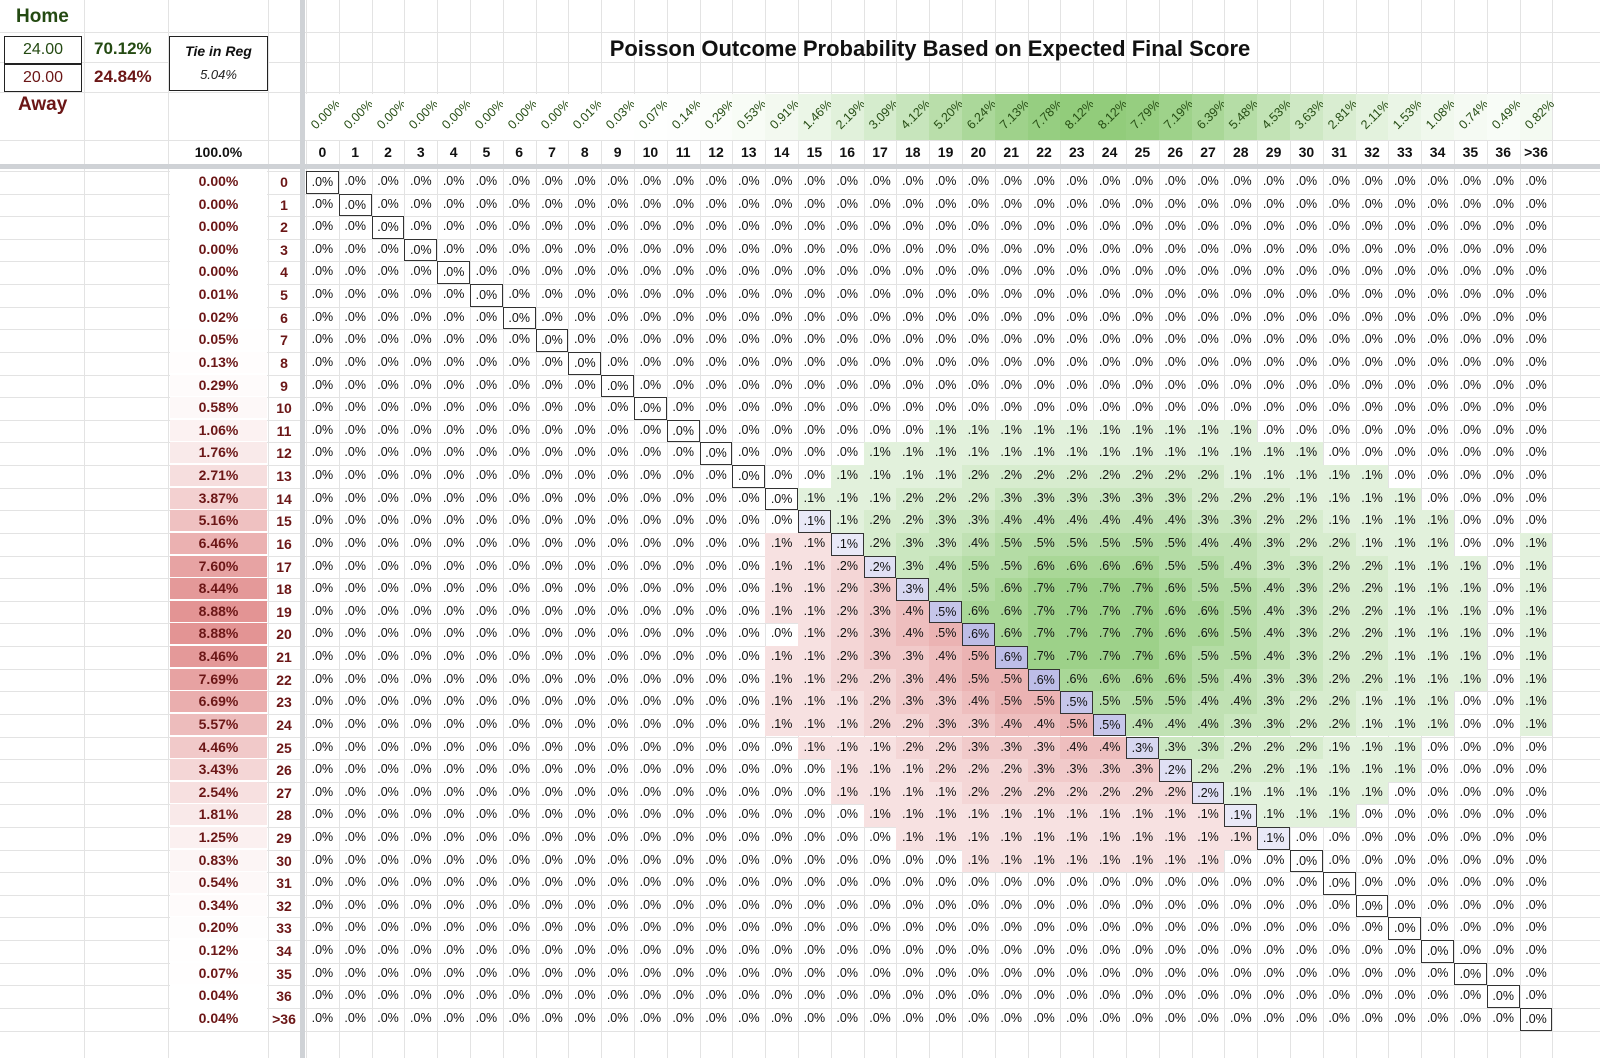 This screenshot has height=1058, width=1600. What do you see at coordinates (1142, 589) in the screenshot?
I see `probability-cell: .7%` at bounding box center [1142, 589].